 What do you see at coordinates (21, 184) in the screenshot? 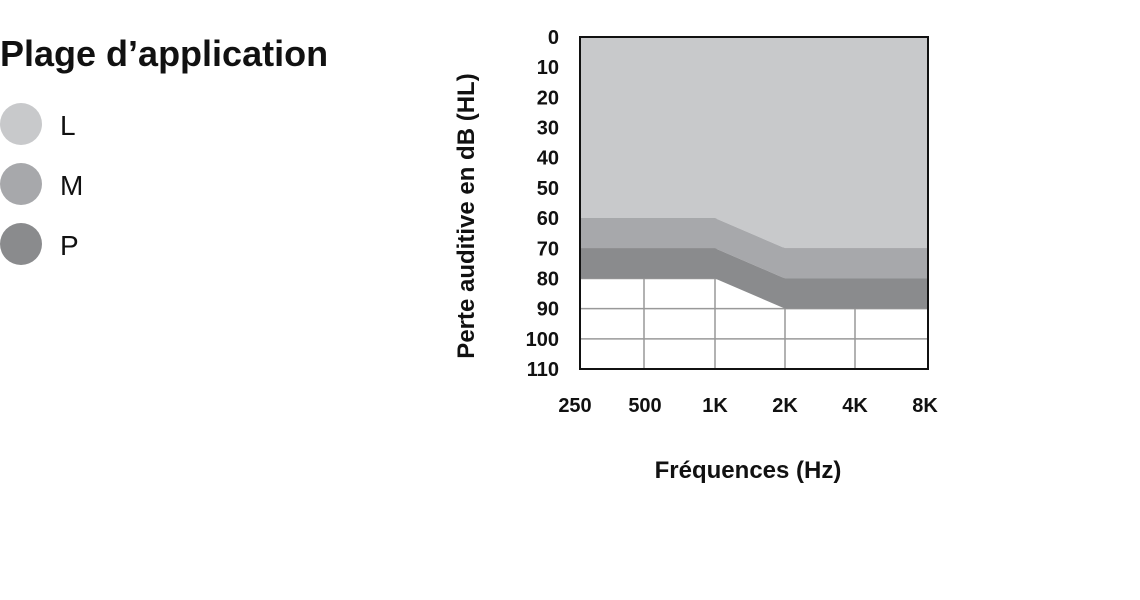
I see `legend-swatch-M` at bounding box center [21, 184].